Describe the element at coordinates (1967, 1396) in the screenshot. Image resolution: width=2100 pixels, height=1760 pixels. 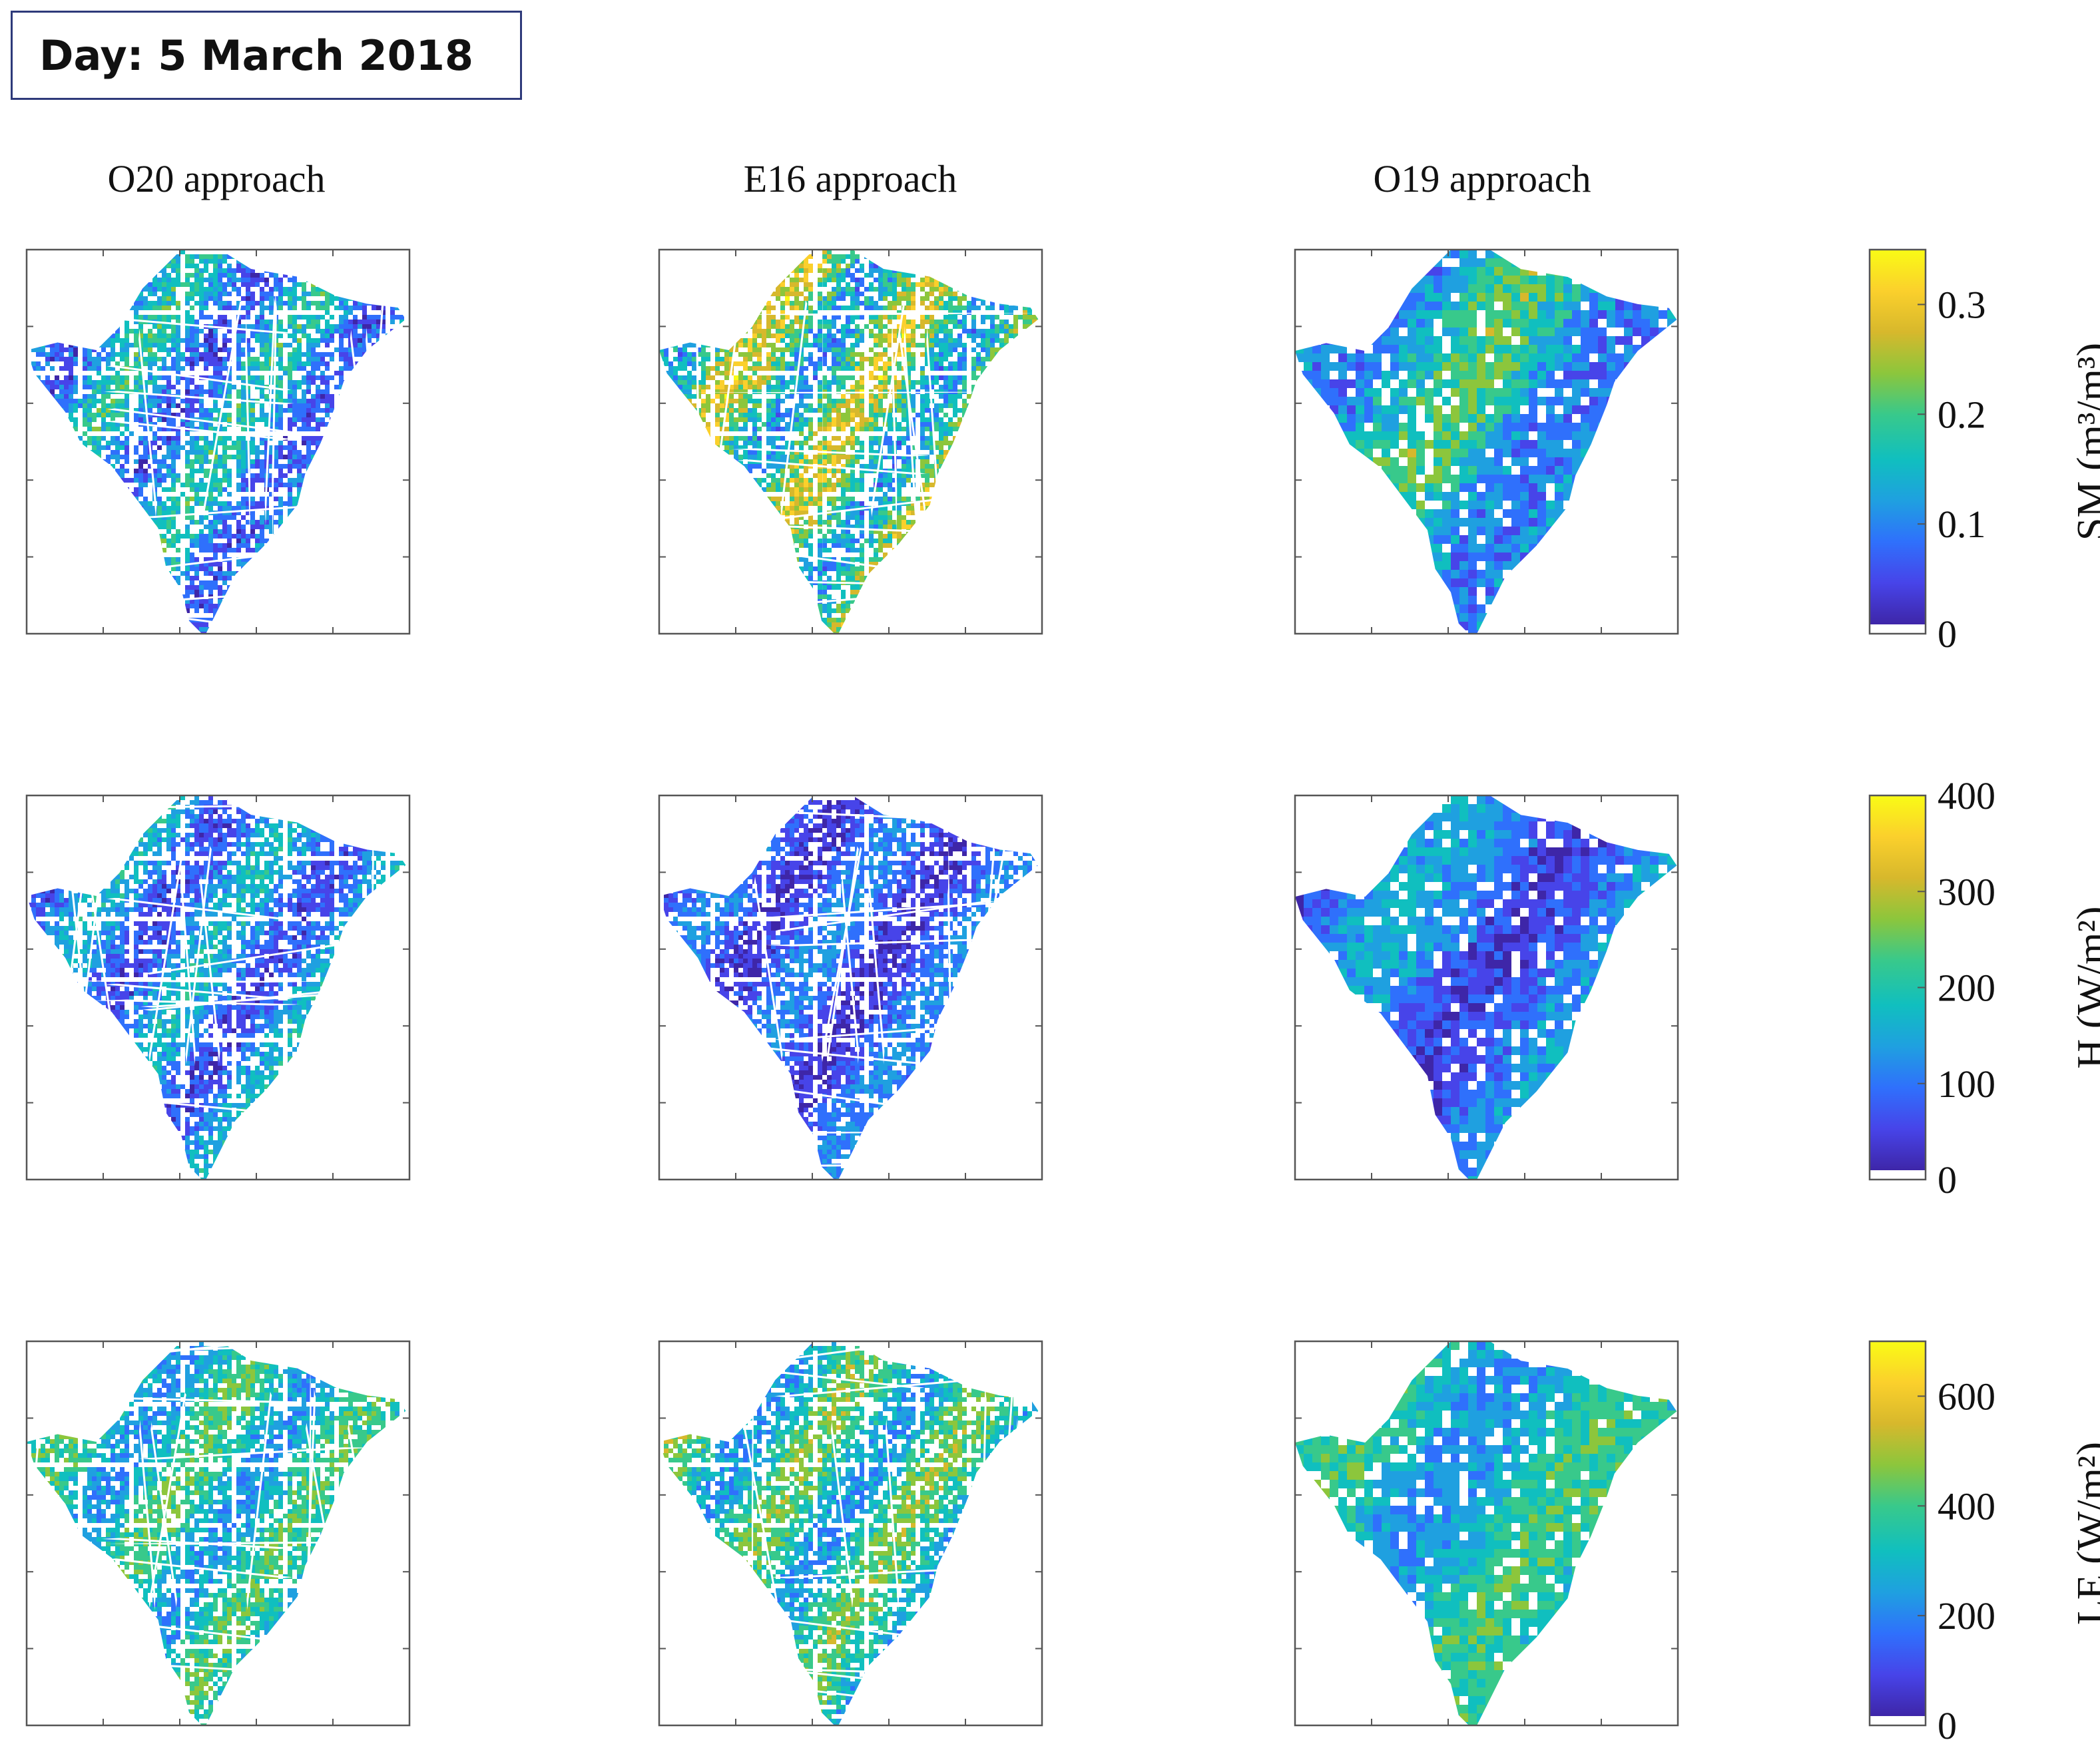
I see `colorbar-tick-label: 600` at that location.